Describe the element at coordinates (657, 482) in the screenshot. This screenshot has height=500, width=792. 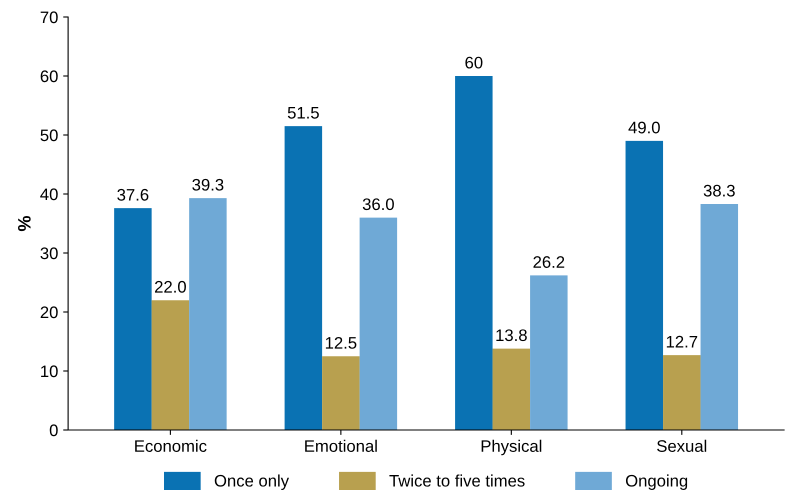
I see `legend-label: Ongoing` at that location.